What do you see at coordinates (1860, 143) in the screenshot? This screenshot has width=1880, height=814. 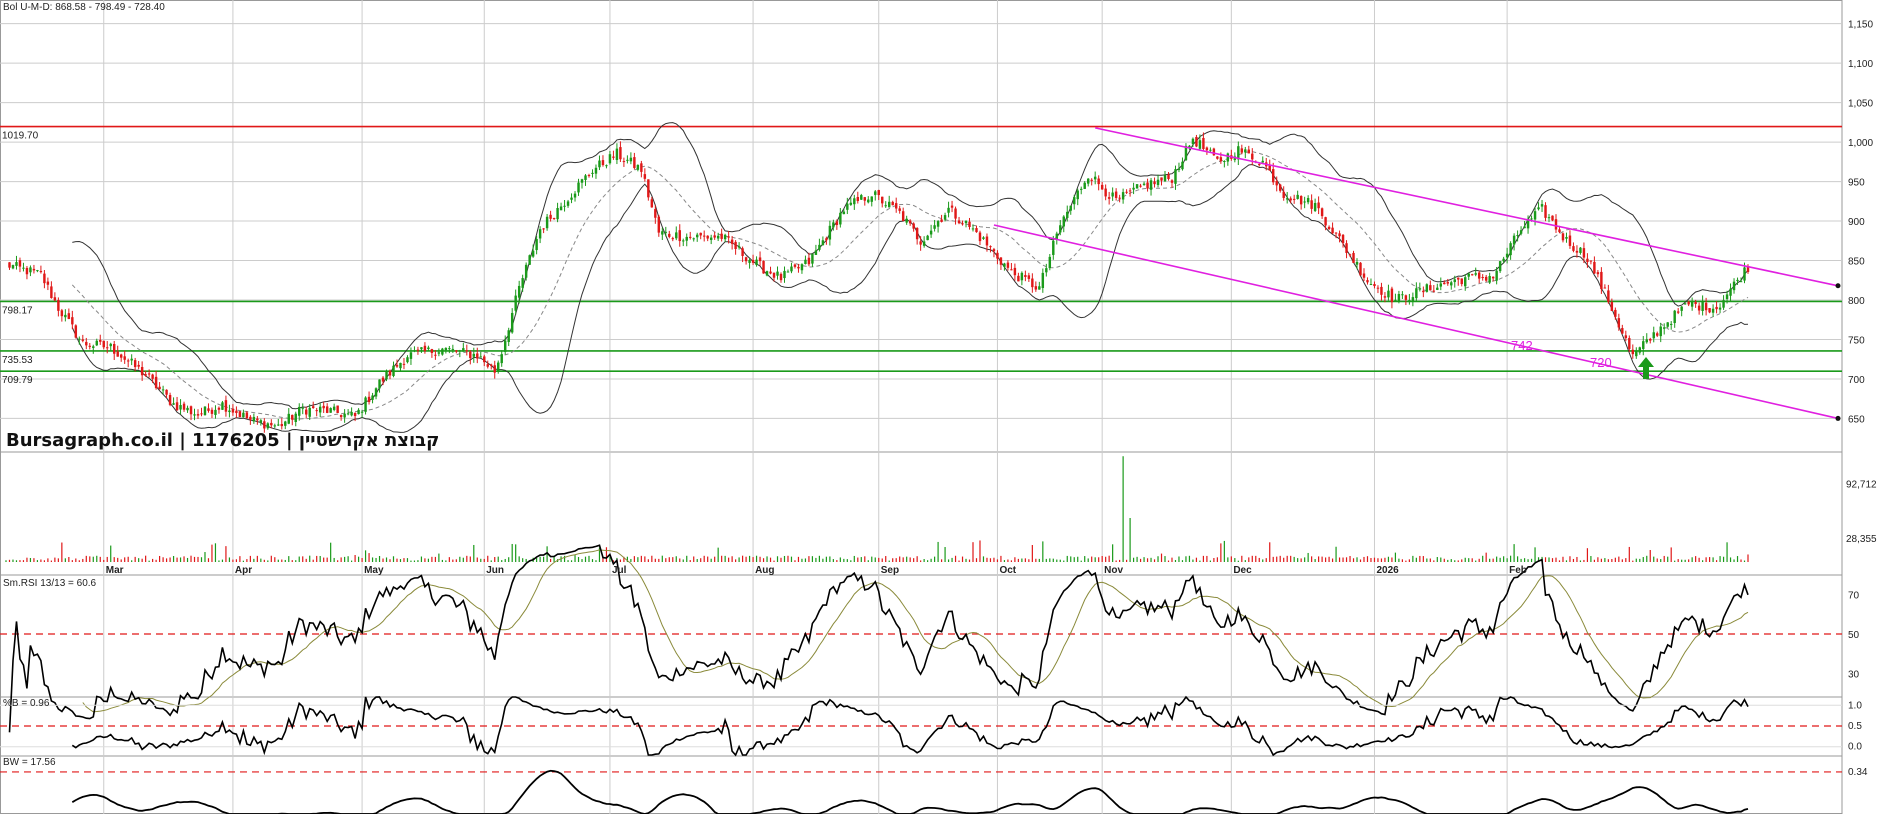 I see `price-y-tick: 1,000` at bounding box center [1860, 143].